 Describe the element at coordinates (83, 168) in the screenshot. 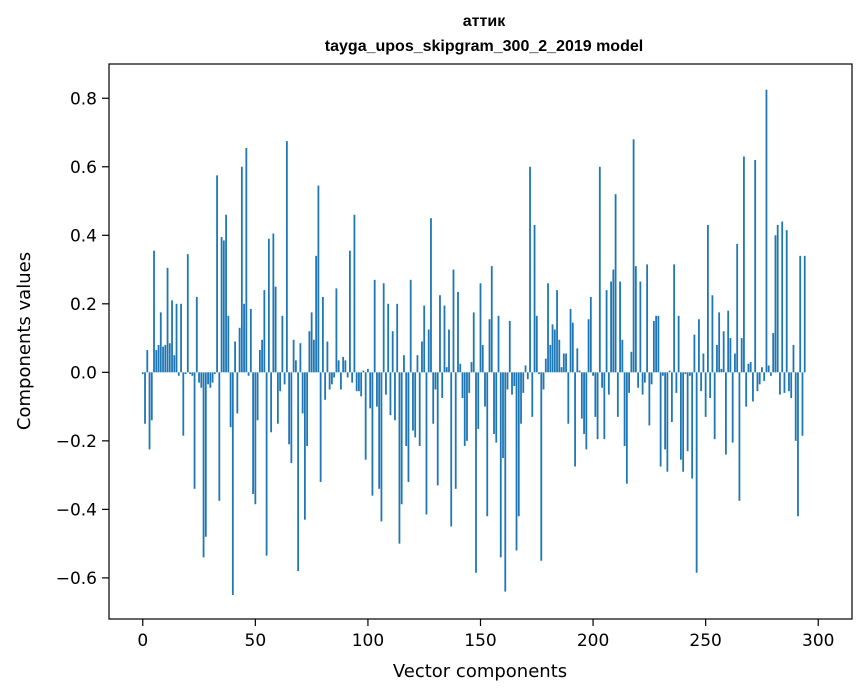

I see `y-tick-label: 0.6` at that location.